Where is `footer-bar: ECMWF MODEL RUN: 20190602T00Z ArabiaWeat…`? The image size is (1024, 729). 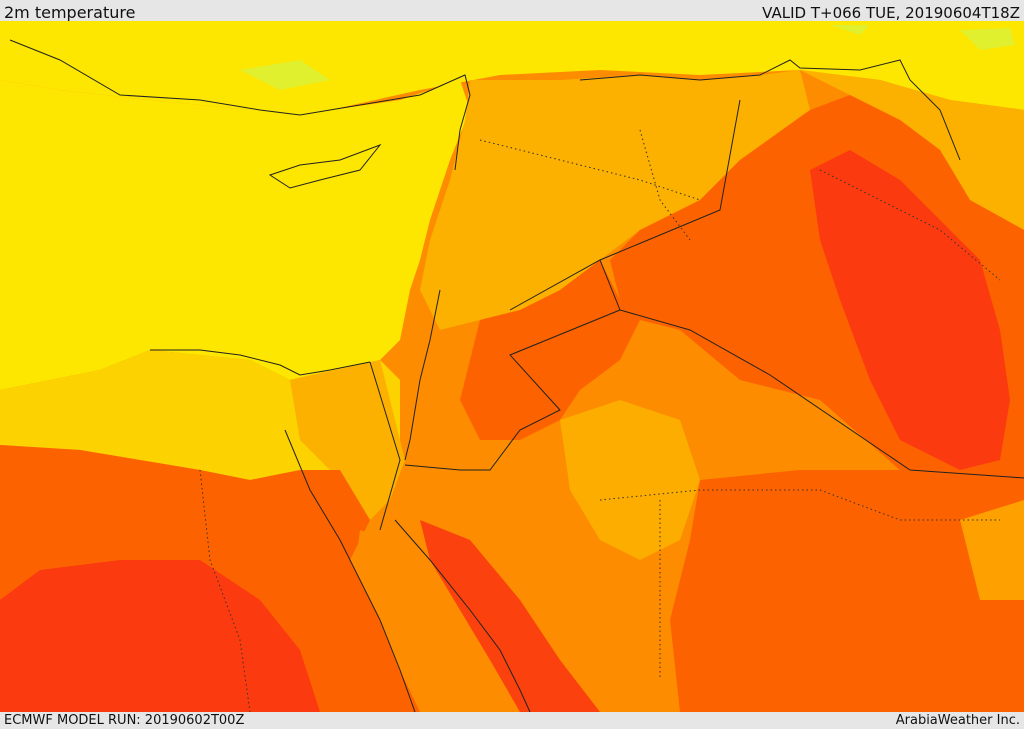
footer-bar: ECMWF MODEL RUN: 20190602T00Z ArabiaWeat… is located at coordinates (512, 720).